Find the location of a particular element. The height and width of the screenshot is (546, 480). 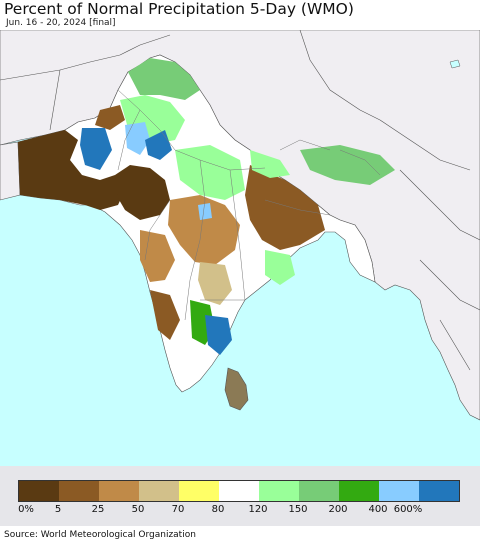

legend-label-10: 600% is located at coordinates (408, 509).